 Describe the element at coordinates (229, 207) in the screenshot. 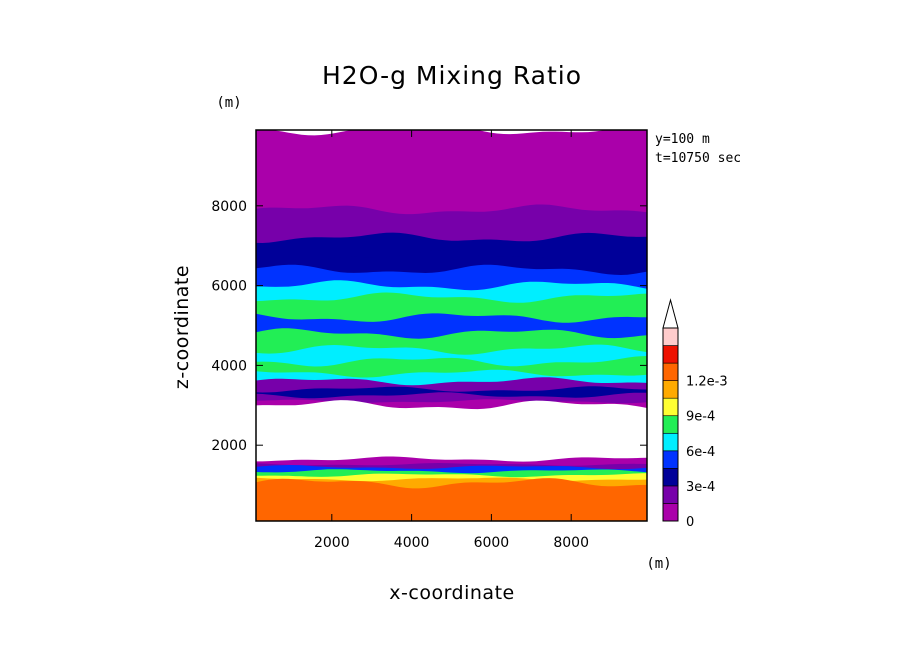

I see `y-tick-label: 8000` at that location.